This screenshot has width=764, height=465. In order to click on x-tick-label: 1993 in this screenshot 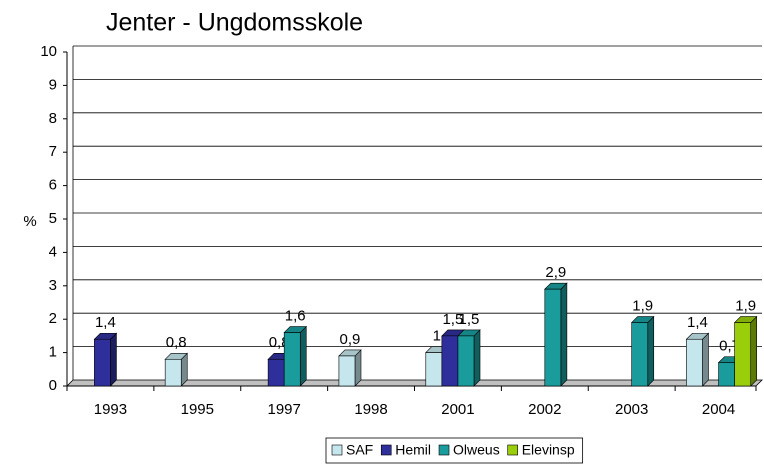, I will do `click(110, 409)`.